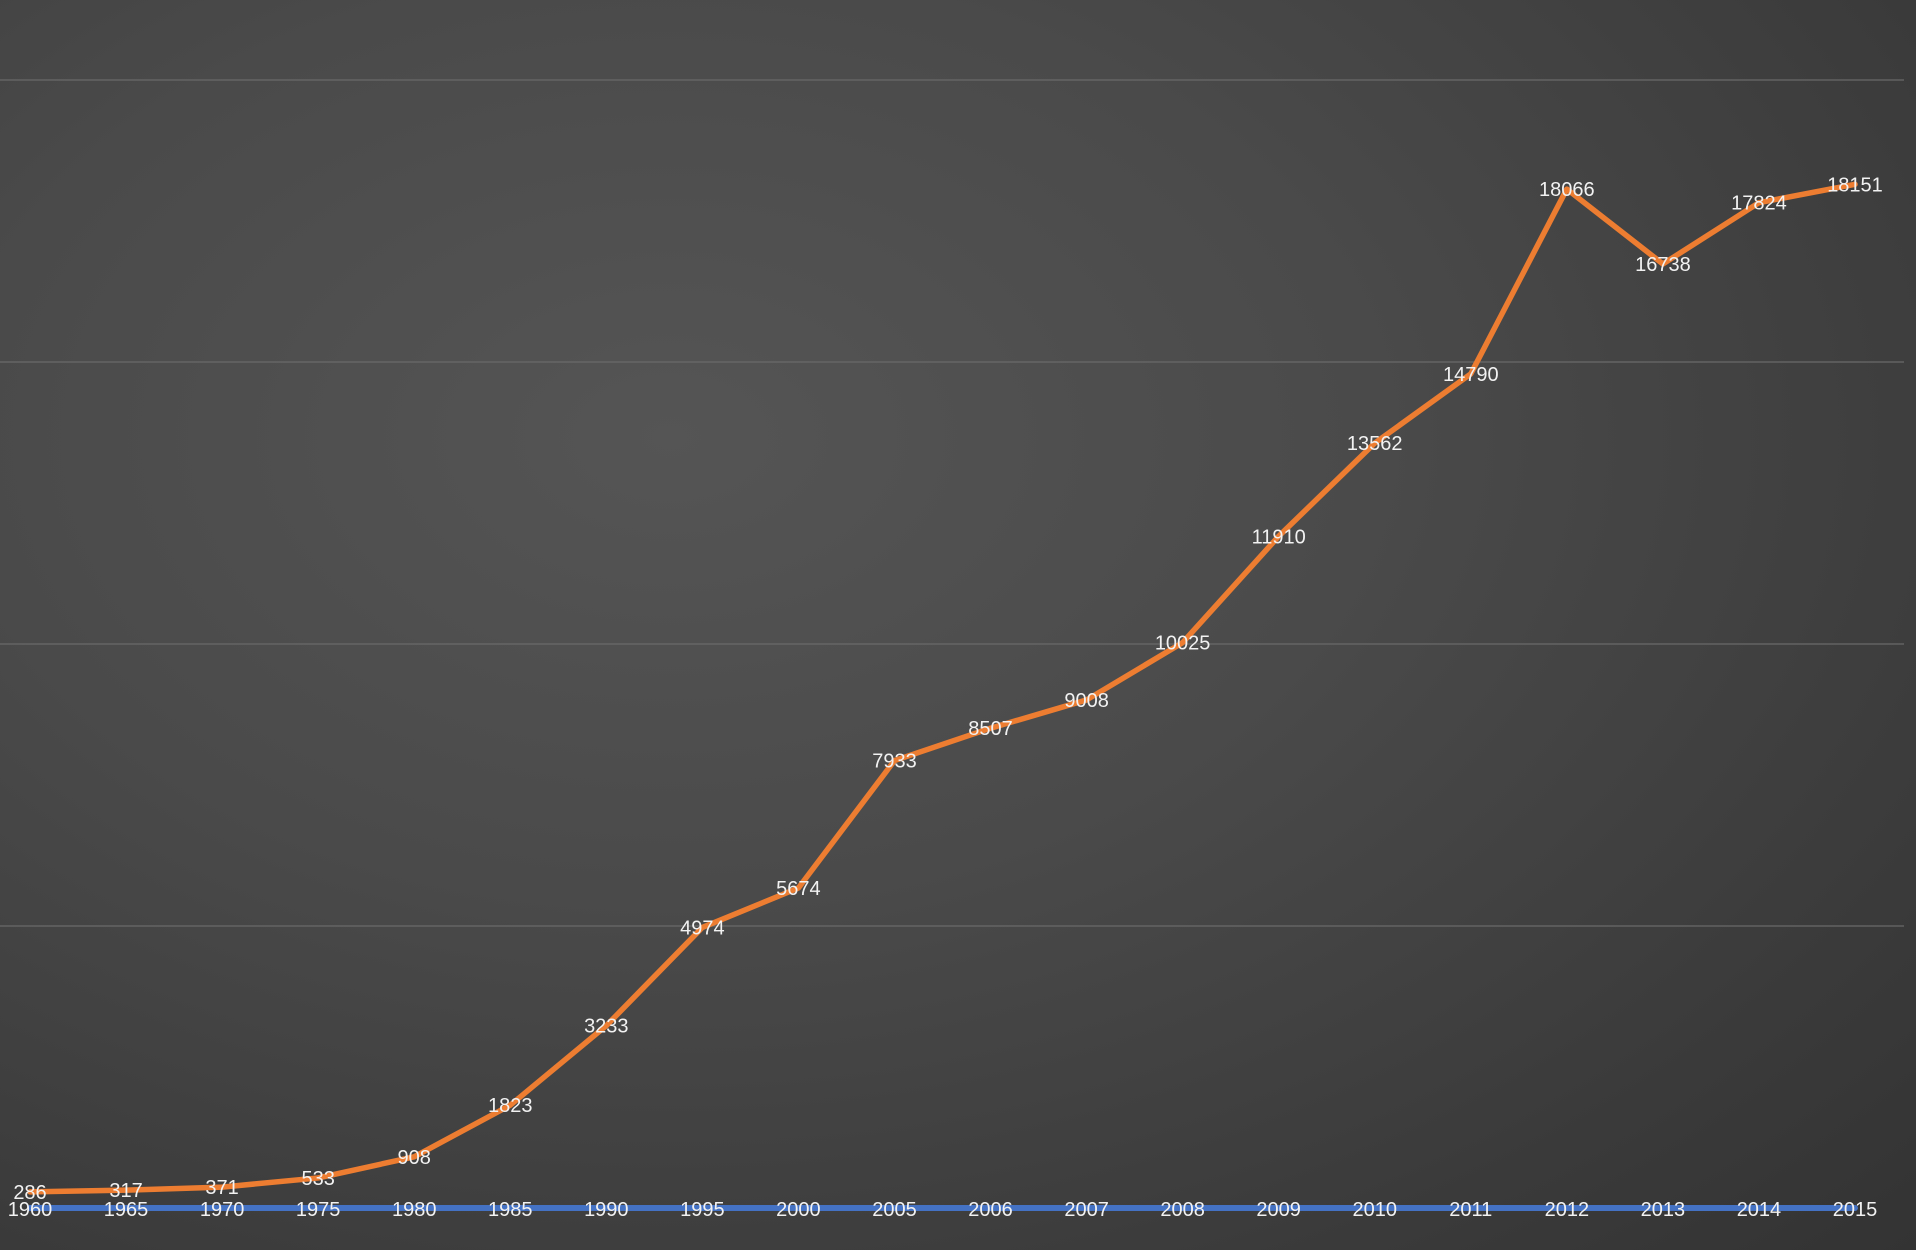 The image size is (1916, 1250). Describe the element at coordinates (1086, 701) in the screenshot. I see `data-label: 9008` at that location.